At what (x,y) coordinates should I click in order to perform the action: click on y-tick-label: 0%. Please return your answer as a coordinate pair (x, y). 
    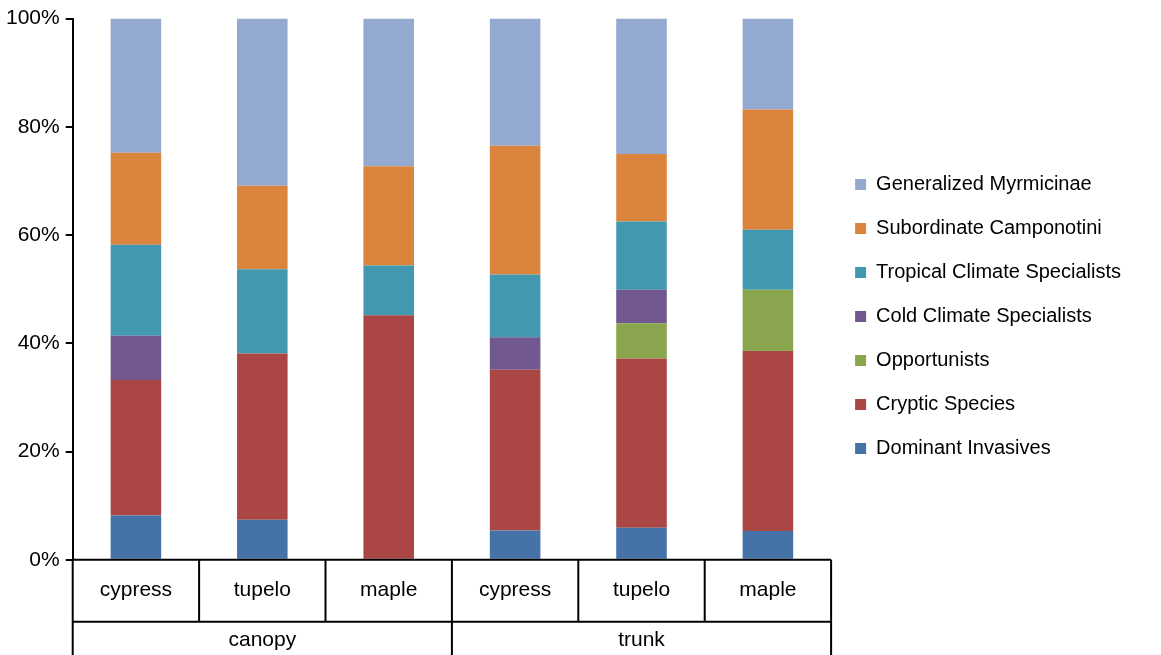
    Looking at the image, I should click on (44, 558).